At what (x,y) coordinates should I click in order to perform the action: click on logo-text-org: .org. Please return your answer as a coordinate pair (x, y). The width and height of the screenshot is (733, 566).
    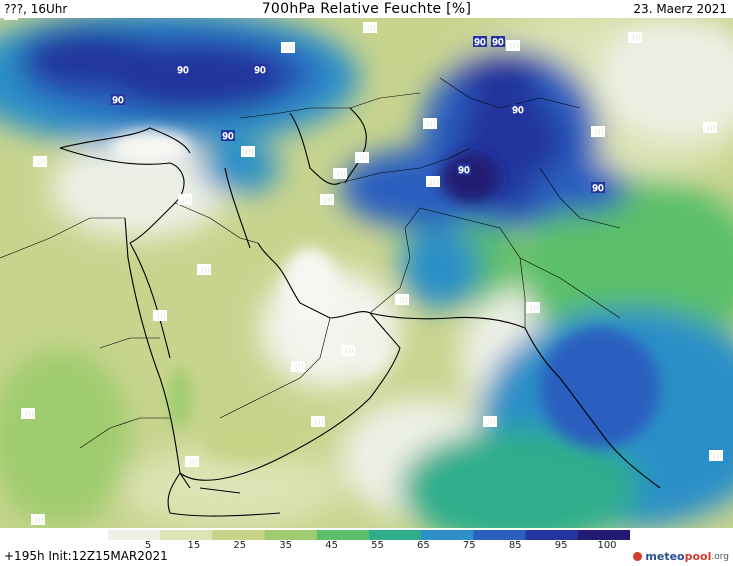
    Looking at the image, I should click on (720, 556).